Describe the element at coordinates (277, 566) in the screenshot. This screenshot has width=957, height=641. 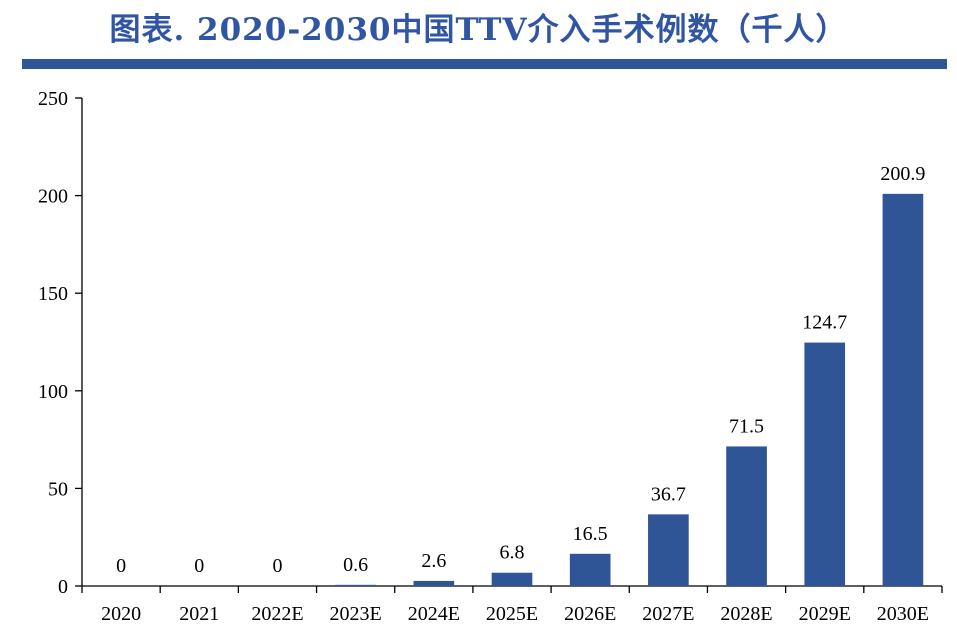
I see `data-label-2022E: 0` at that location.